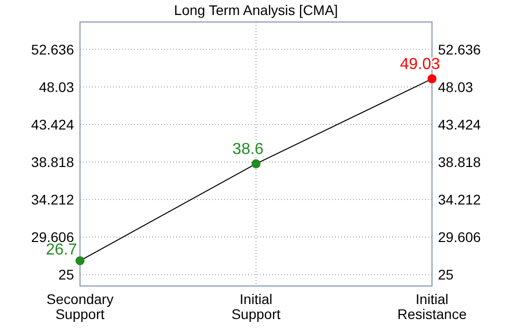 Image resolution: width=510 pixels, height=330 pixels. What do you see at coordinates (52, 124) in the screenshot?
I see `y-tick-label: 43.424` at bounding box center [52, 124].